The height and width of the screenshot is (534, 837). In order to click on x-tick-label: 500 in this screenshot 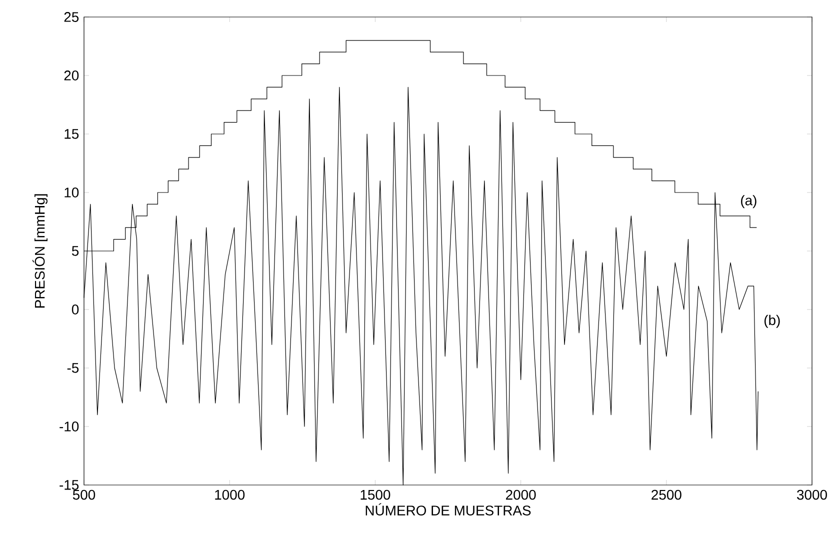, I will do `click(84, 495)`.